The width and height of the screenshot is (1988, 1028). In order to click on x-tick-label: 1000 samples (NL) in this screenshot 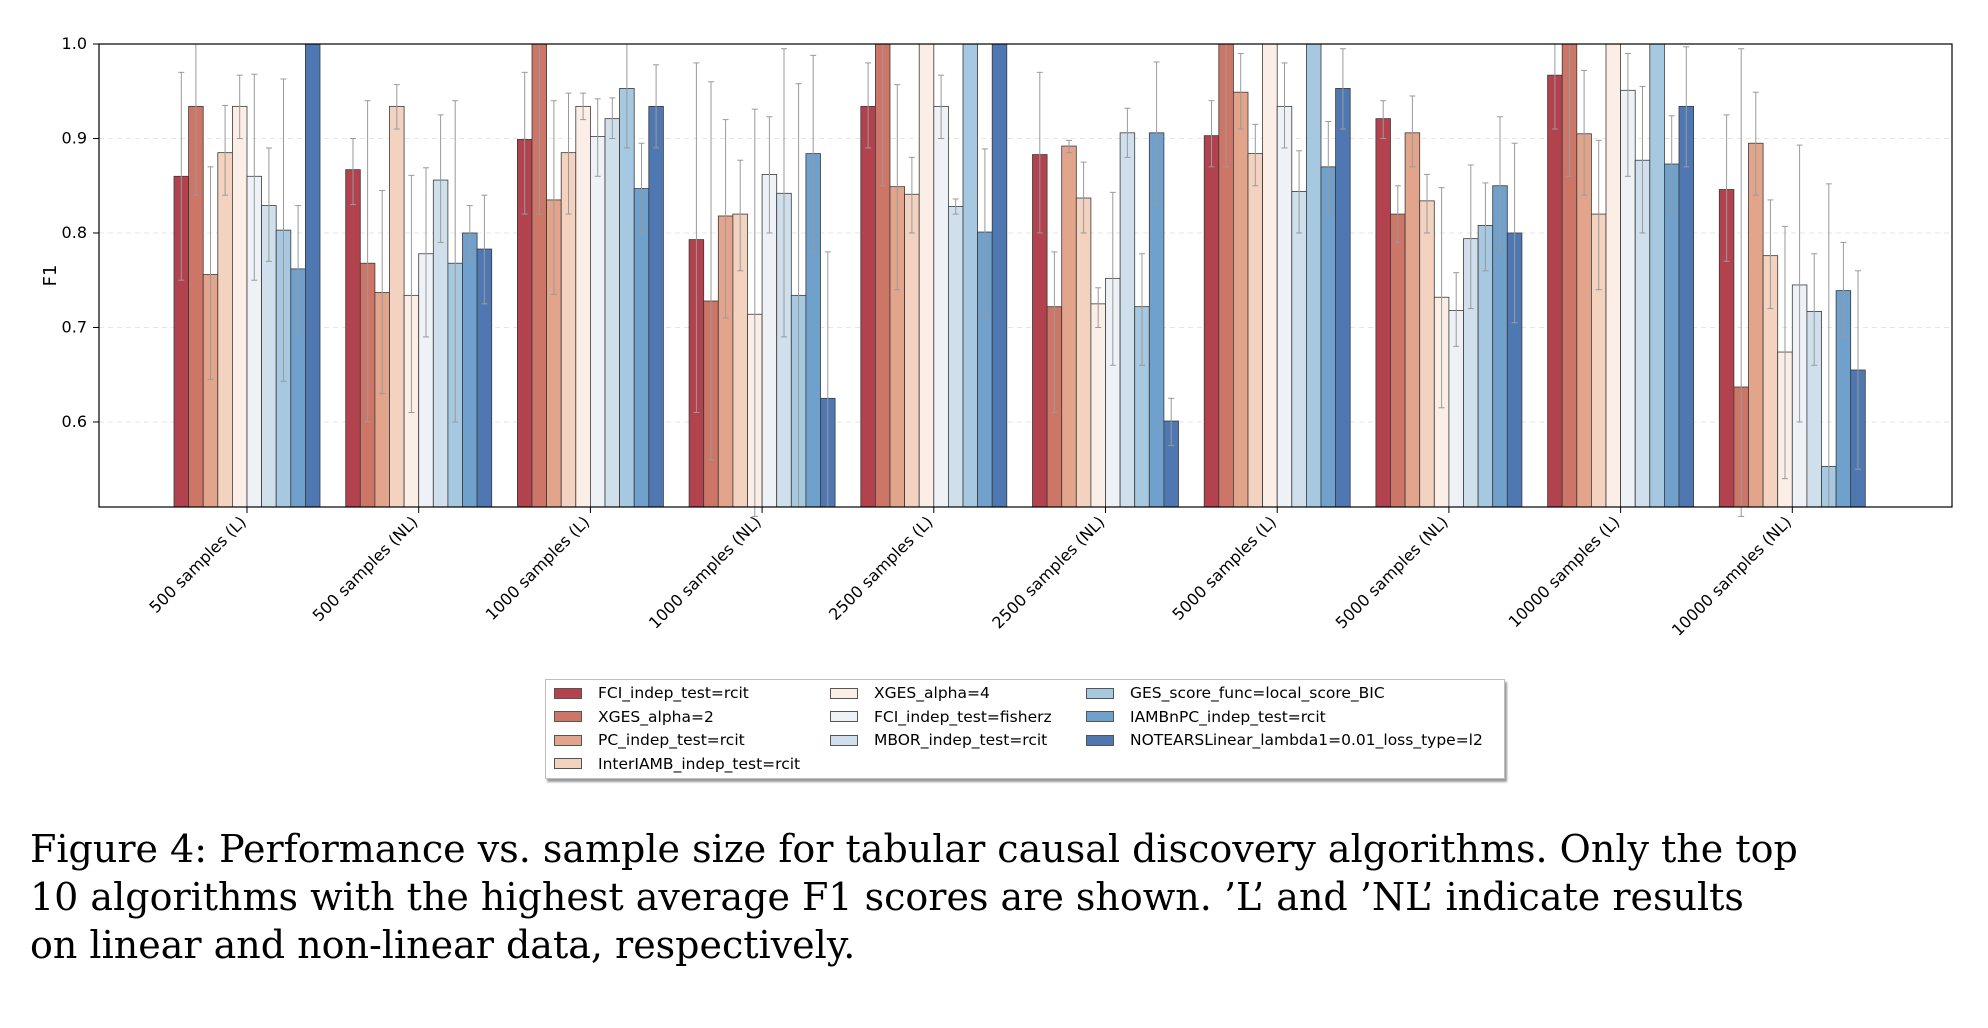, I will do `click(705, 572)`.